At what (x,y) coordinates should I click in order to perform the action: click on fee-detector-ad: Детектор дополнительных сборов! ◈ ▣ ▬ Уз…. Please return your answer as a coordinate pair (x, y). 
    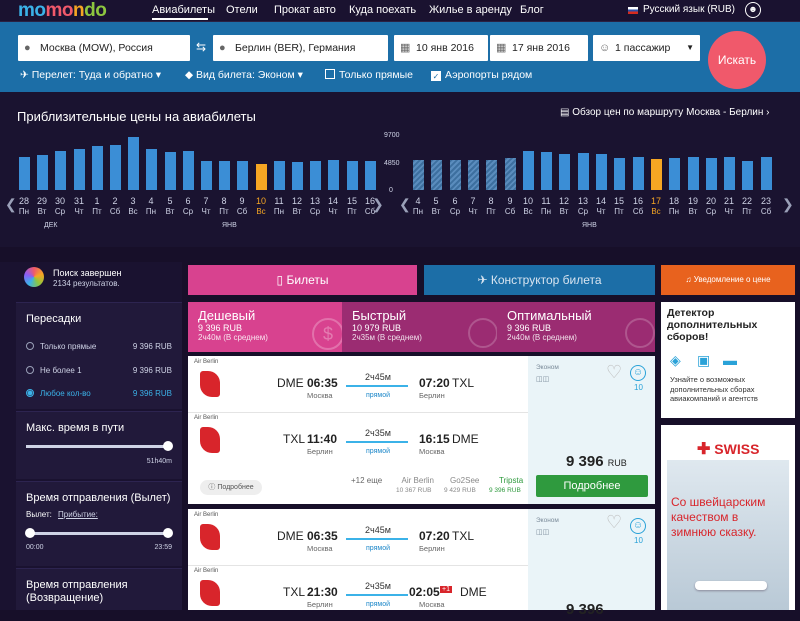
    Looking at the image, I should click on (728, 360).